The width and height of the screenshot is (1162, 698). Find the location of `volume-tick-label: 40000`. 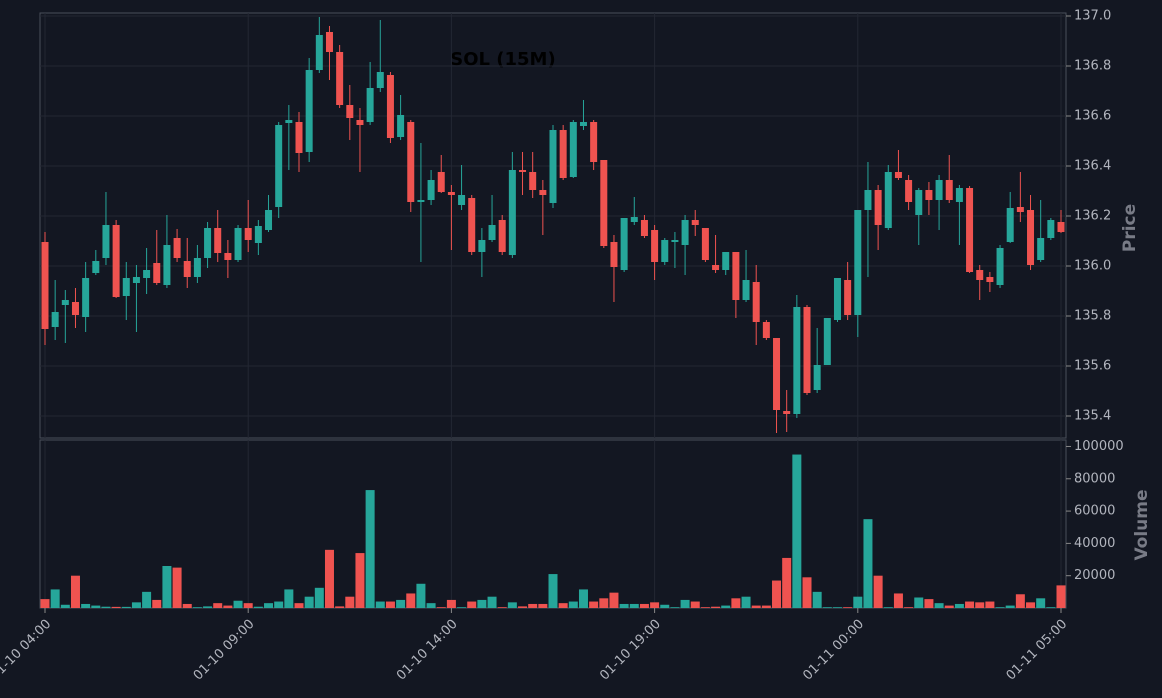

volume-tick-label: 40000 is located at coordinates (1094, 543).